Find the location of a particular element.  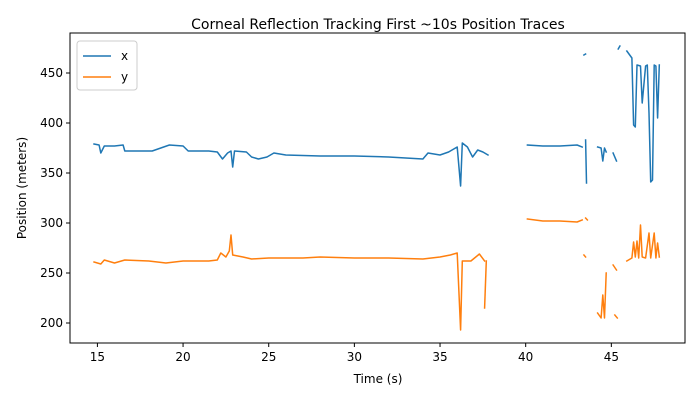

y-tick-label: 450 is located at coordinates (51, 73).